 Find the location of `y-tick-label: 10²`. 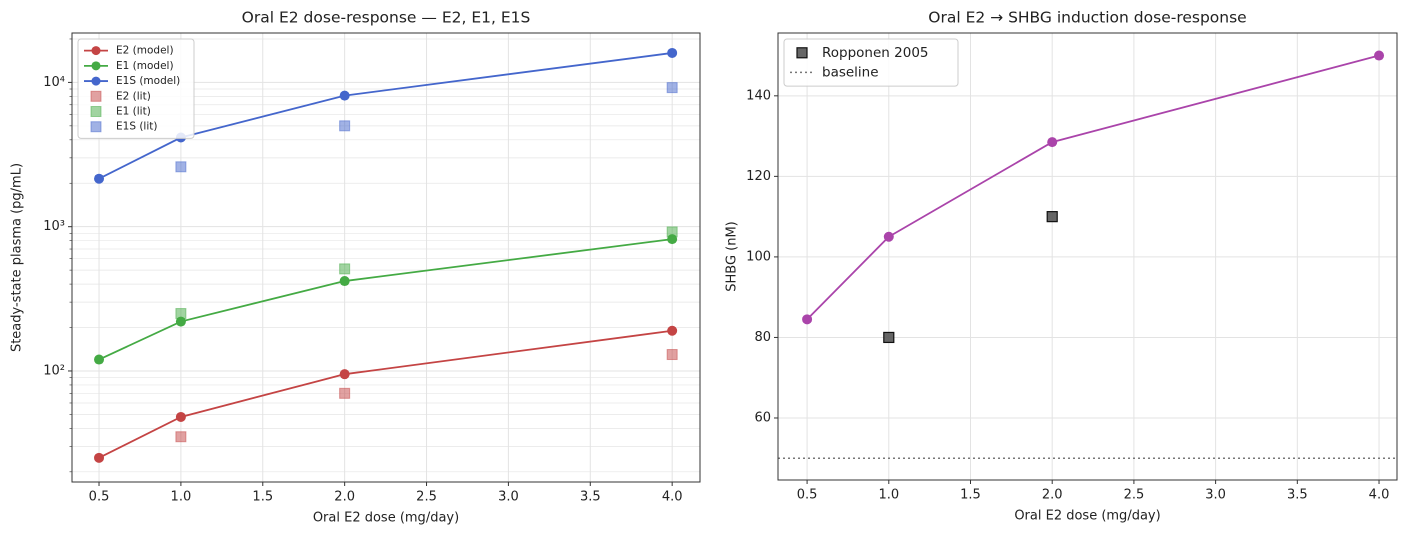

y-tick-label: 10² is located at coordinates (54, 370).